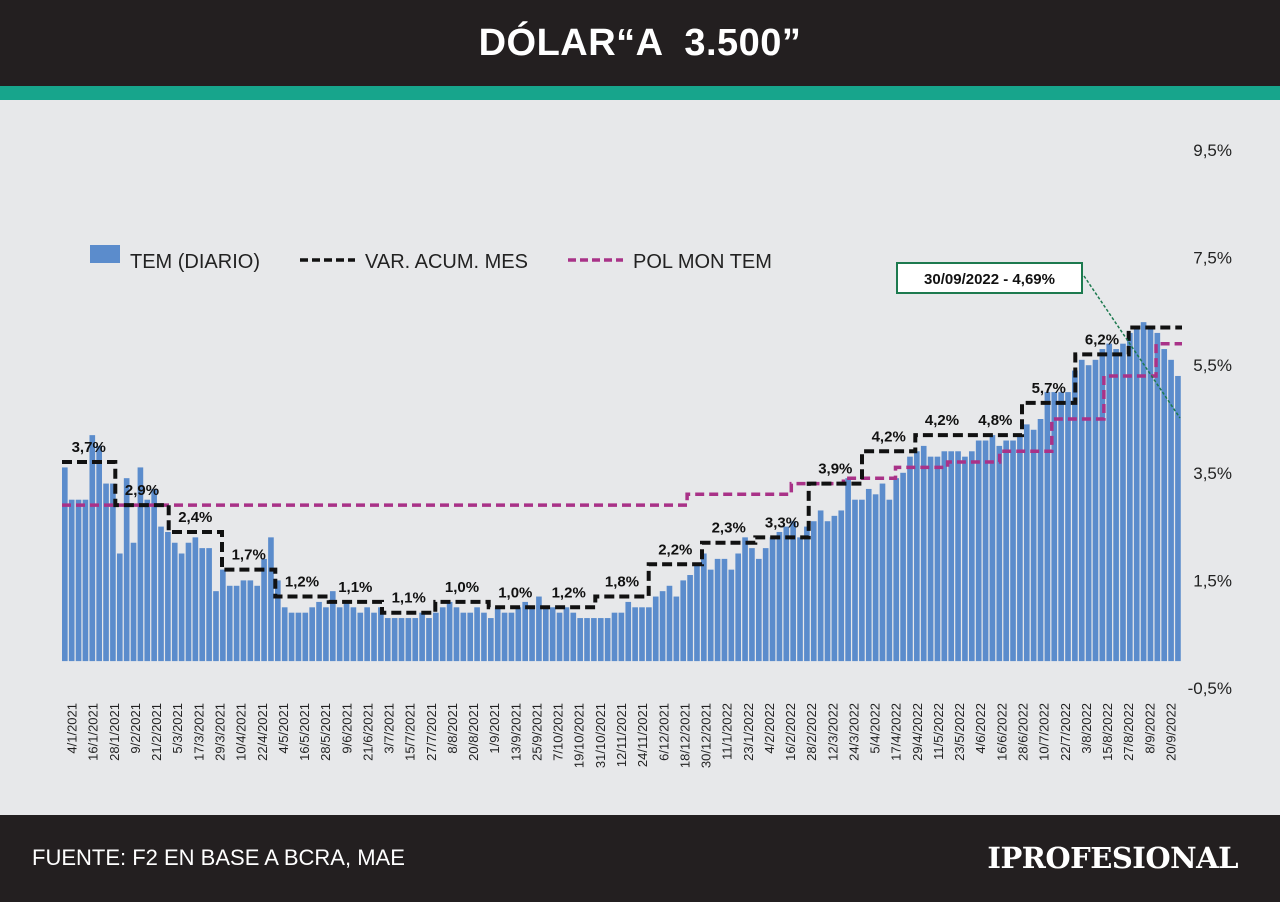 Image resolution: width=1280 pixels, height=902 pixels. What do you see at coordinates (640, 43) in the screenshot?
I see `chart-header: DÓLAR“A 3.500”` at bounding box center [640, 43].